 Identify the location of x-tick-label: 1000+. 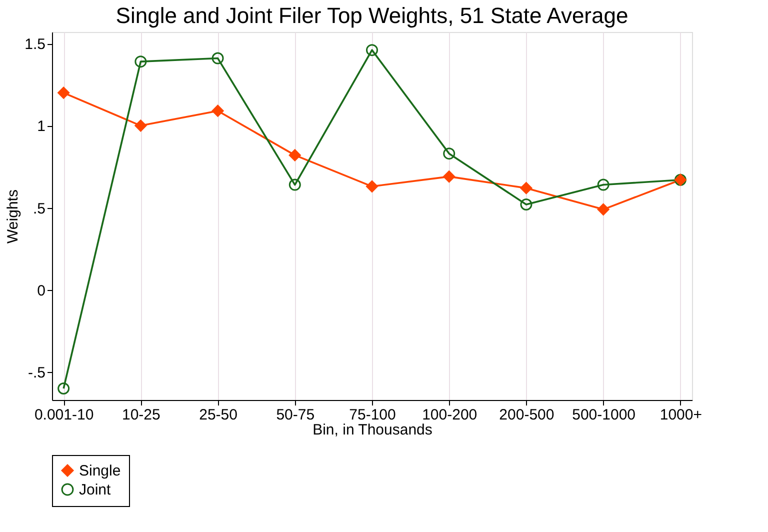
(681, 415).